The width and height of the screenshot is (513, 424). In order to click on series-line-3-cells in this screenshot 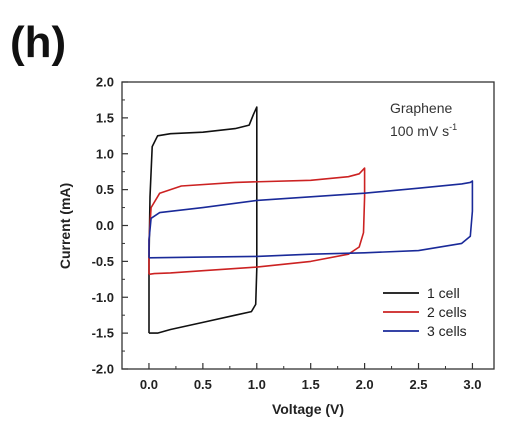, I will do `click(311, 219)`.